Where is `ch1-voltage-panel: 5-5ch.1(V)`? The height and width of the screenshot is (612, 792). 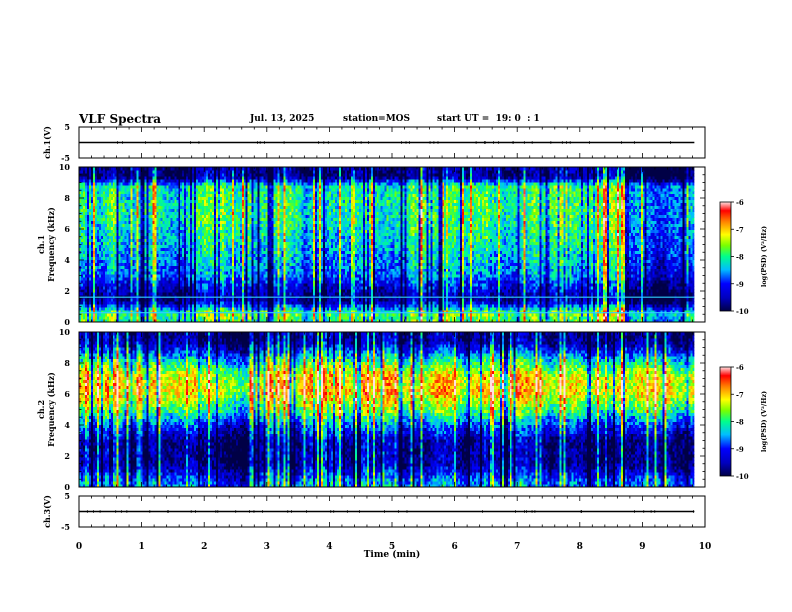 ch1-voltage-panel: 5-5ch.1(V) is located at coordinates (374, 142).